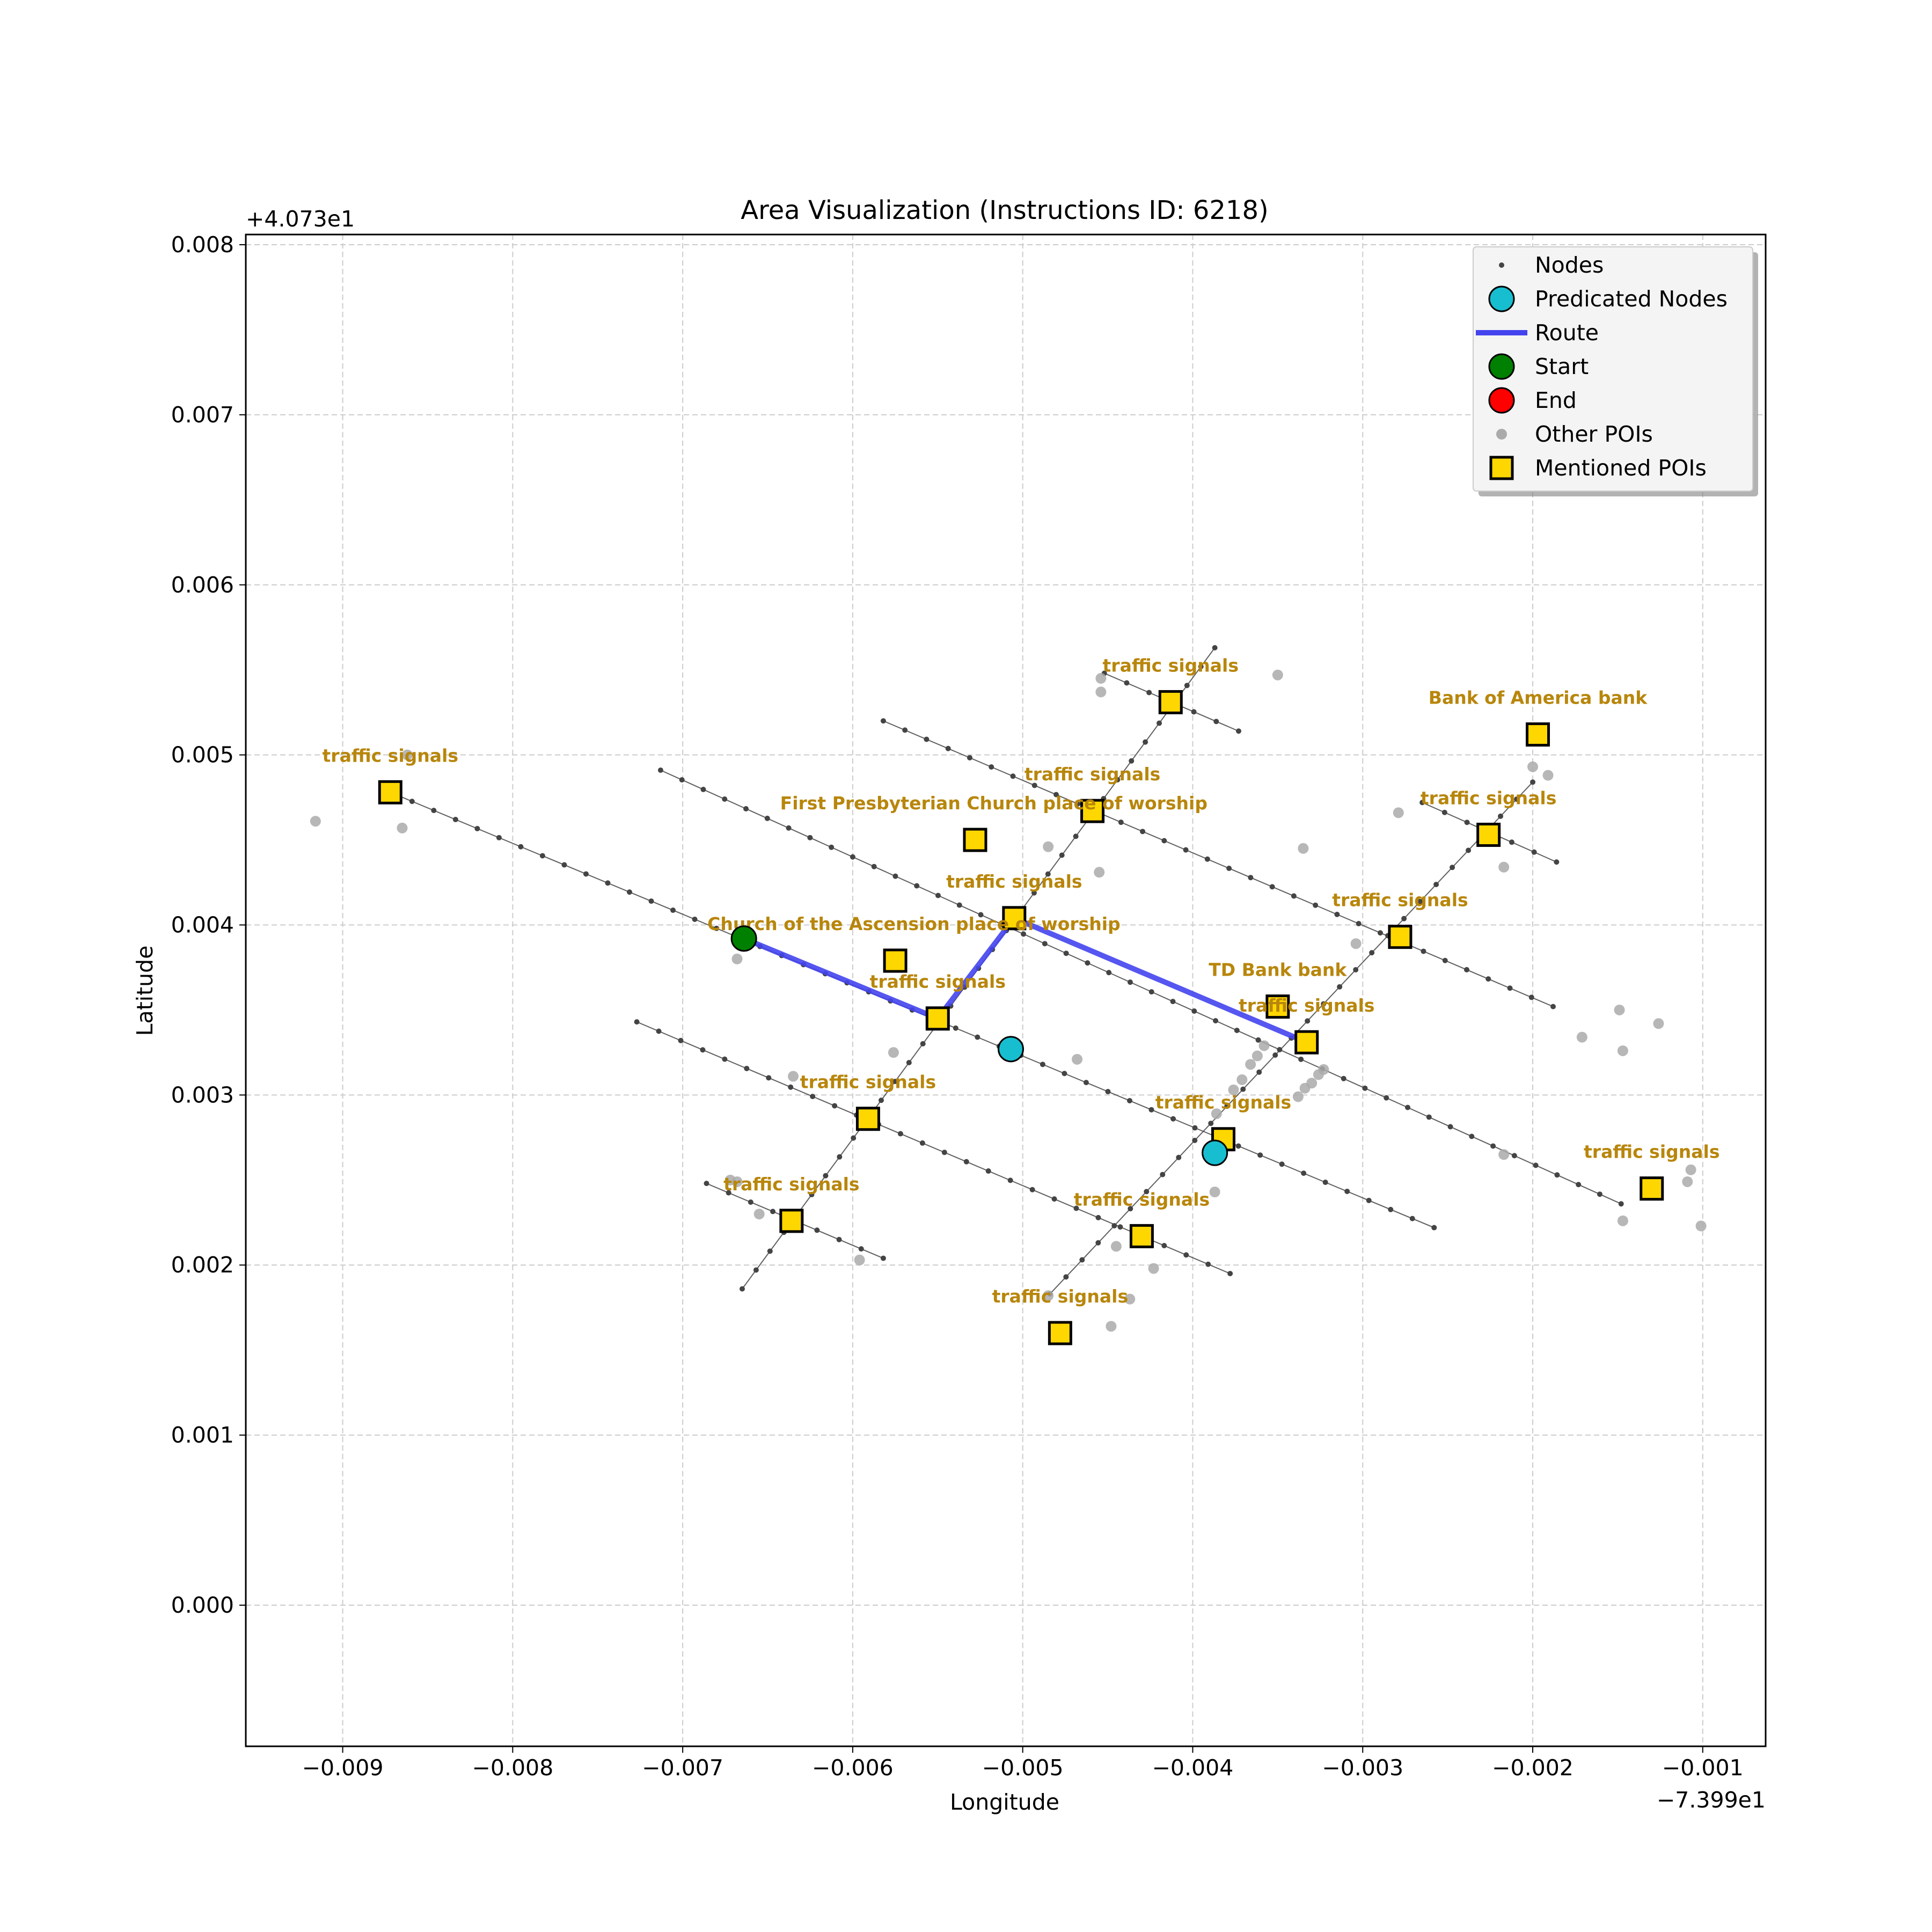 Image resolution: width=1932 pixels, height=1932 pixels. What do you see at coordinates (914, 923) in the screenshot?
I see `mentioned-poi-label: Church of the Ascension place of worship` at bounding box center [914, 923].